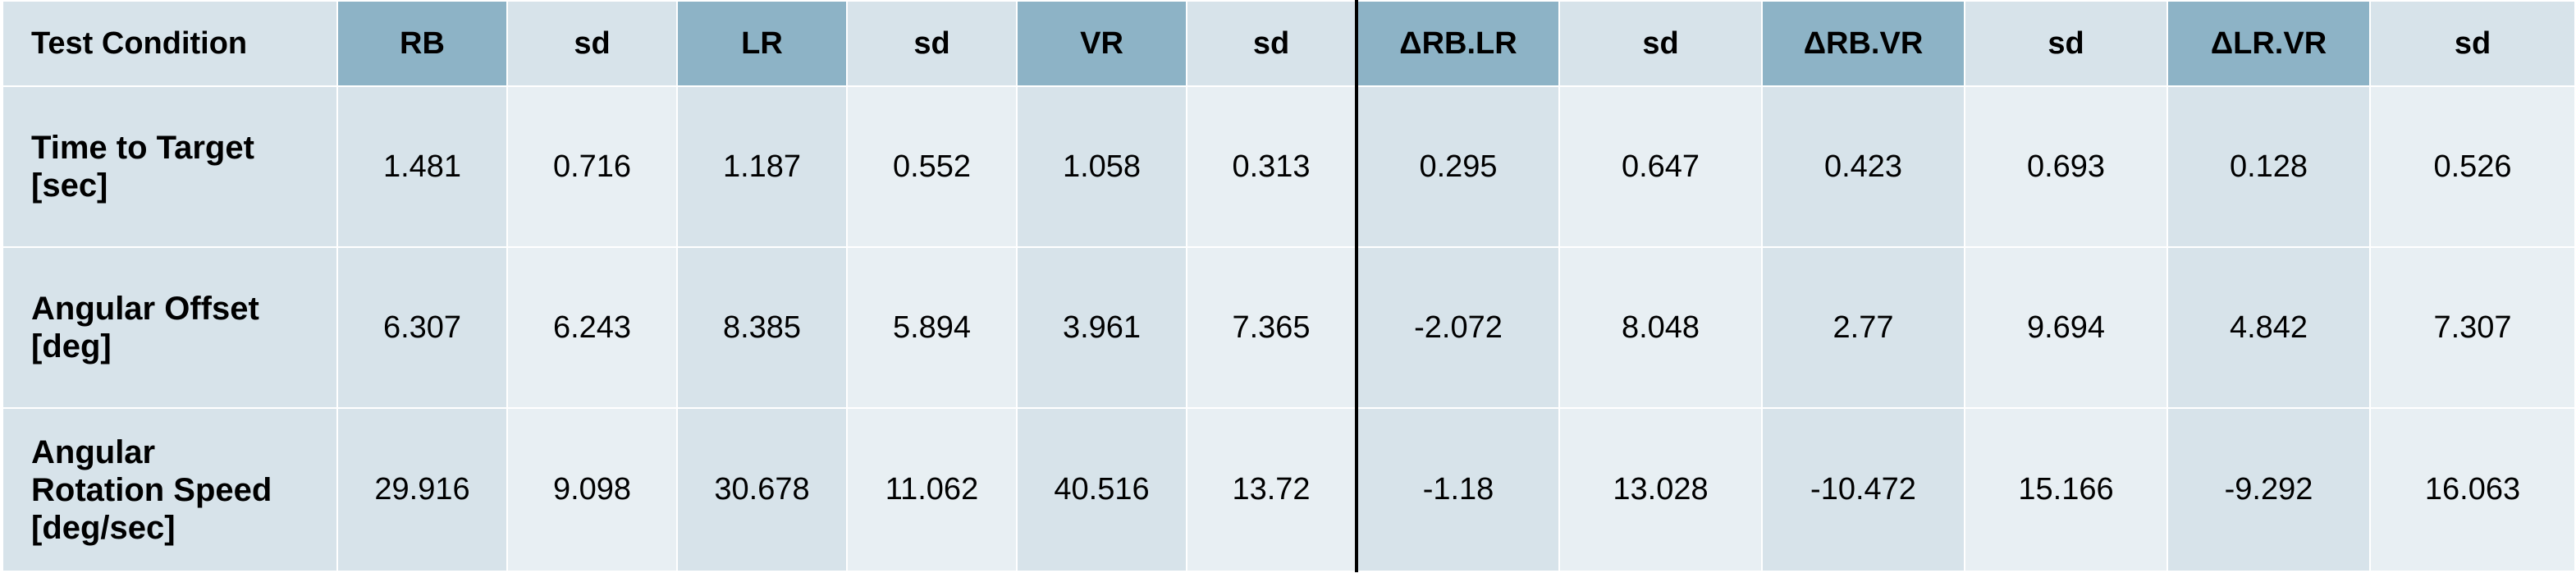 The height and width of the screenshot is (587, 2576). I want to click on header-delta-rb-lr-sd: sd, so click(1660, 43).